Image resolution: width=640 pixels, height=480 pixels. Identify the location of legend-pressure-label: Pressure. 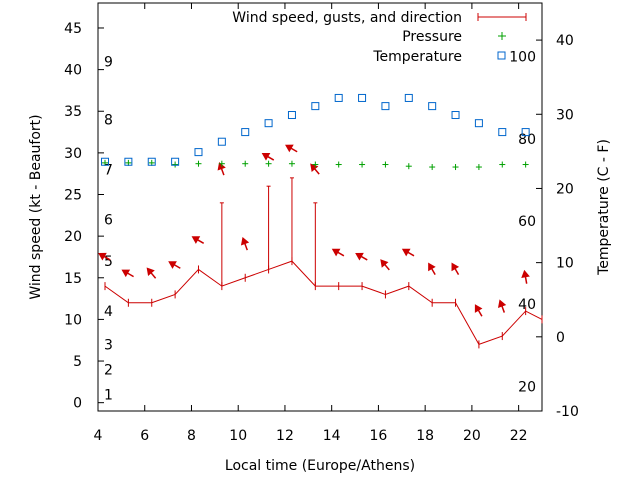
(432, 37).